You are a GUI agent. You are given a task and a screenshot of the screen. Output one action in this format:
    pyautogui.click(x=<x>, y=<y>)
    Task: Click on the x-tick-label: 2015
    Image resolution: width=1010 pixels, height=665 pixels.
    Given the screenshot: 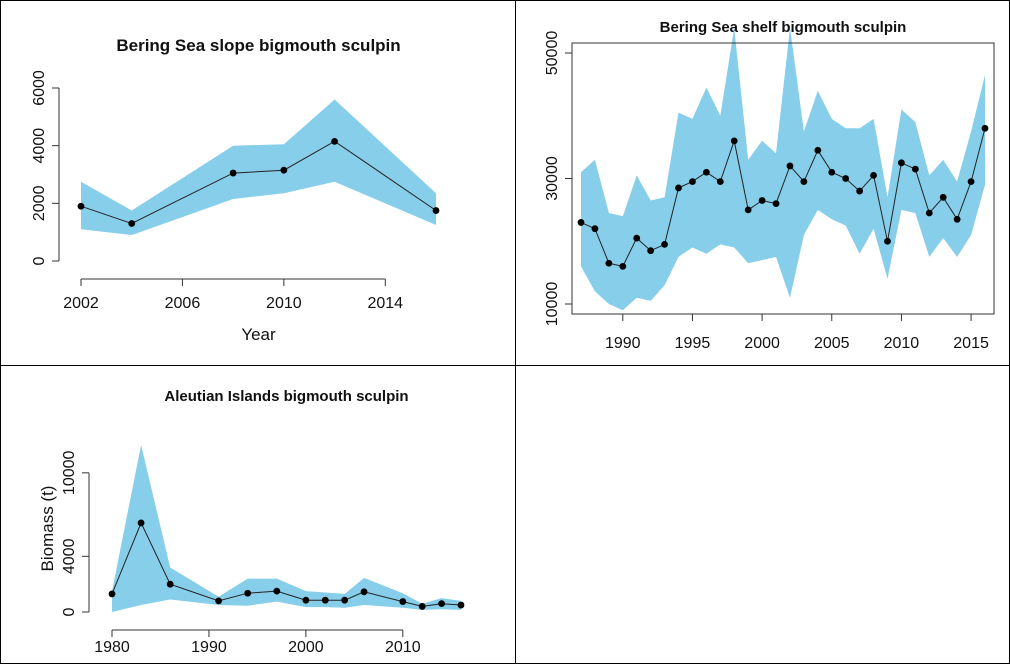 What is the action you would take?
    pyautogui.click(x=971, y=343)
    